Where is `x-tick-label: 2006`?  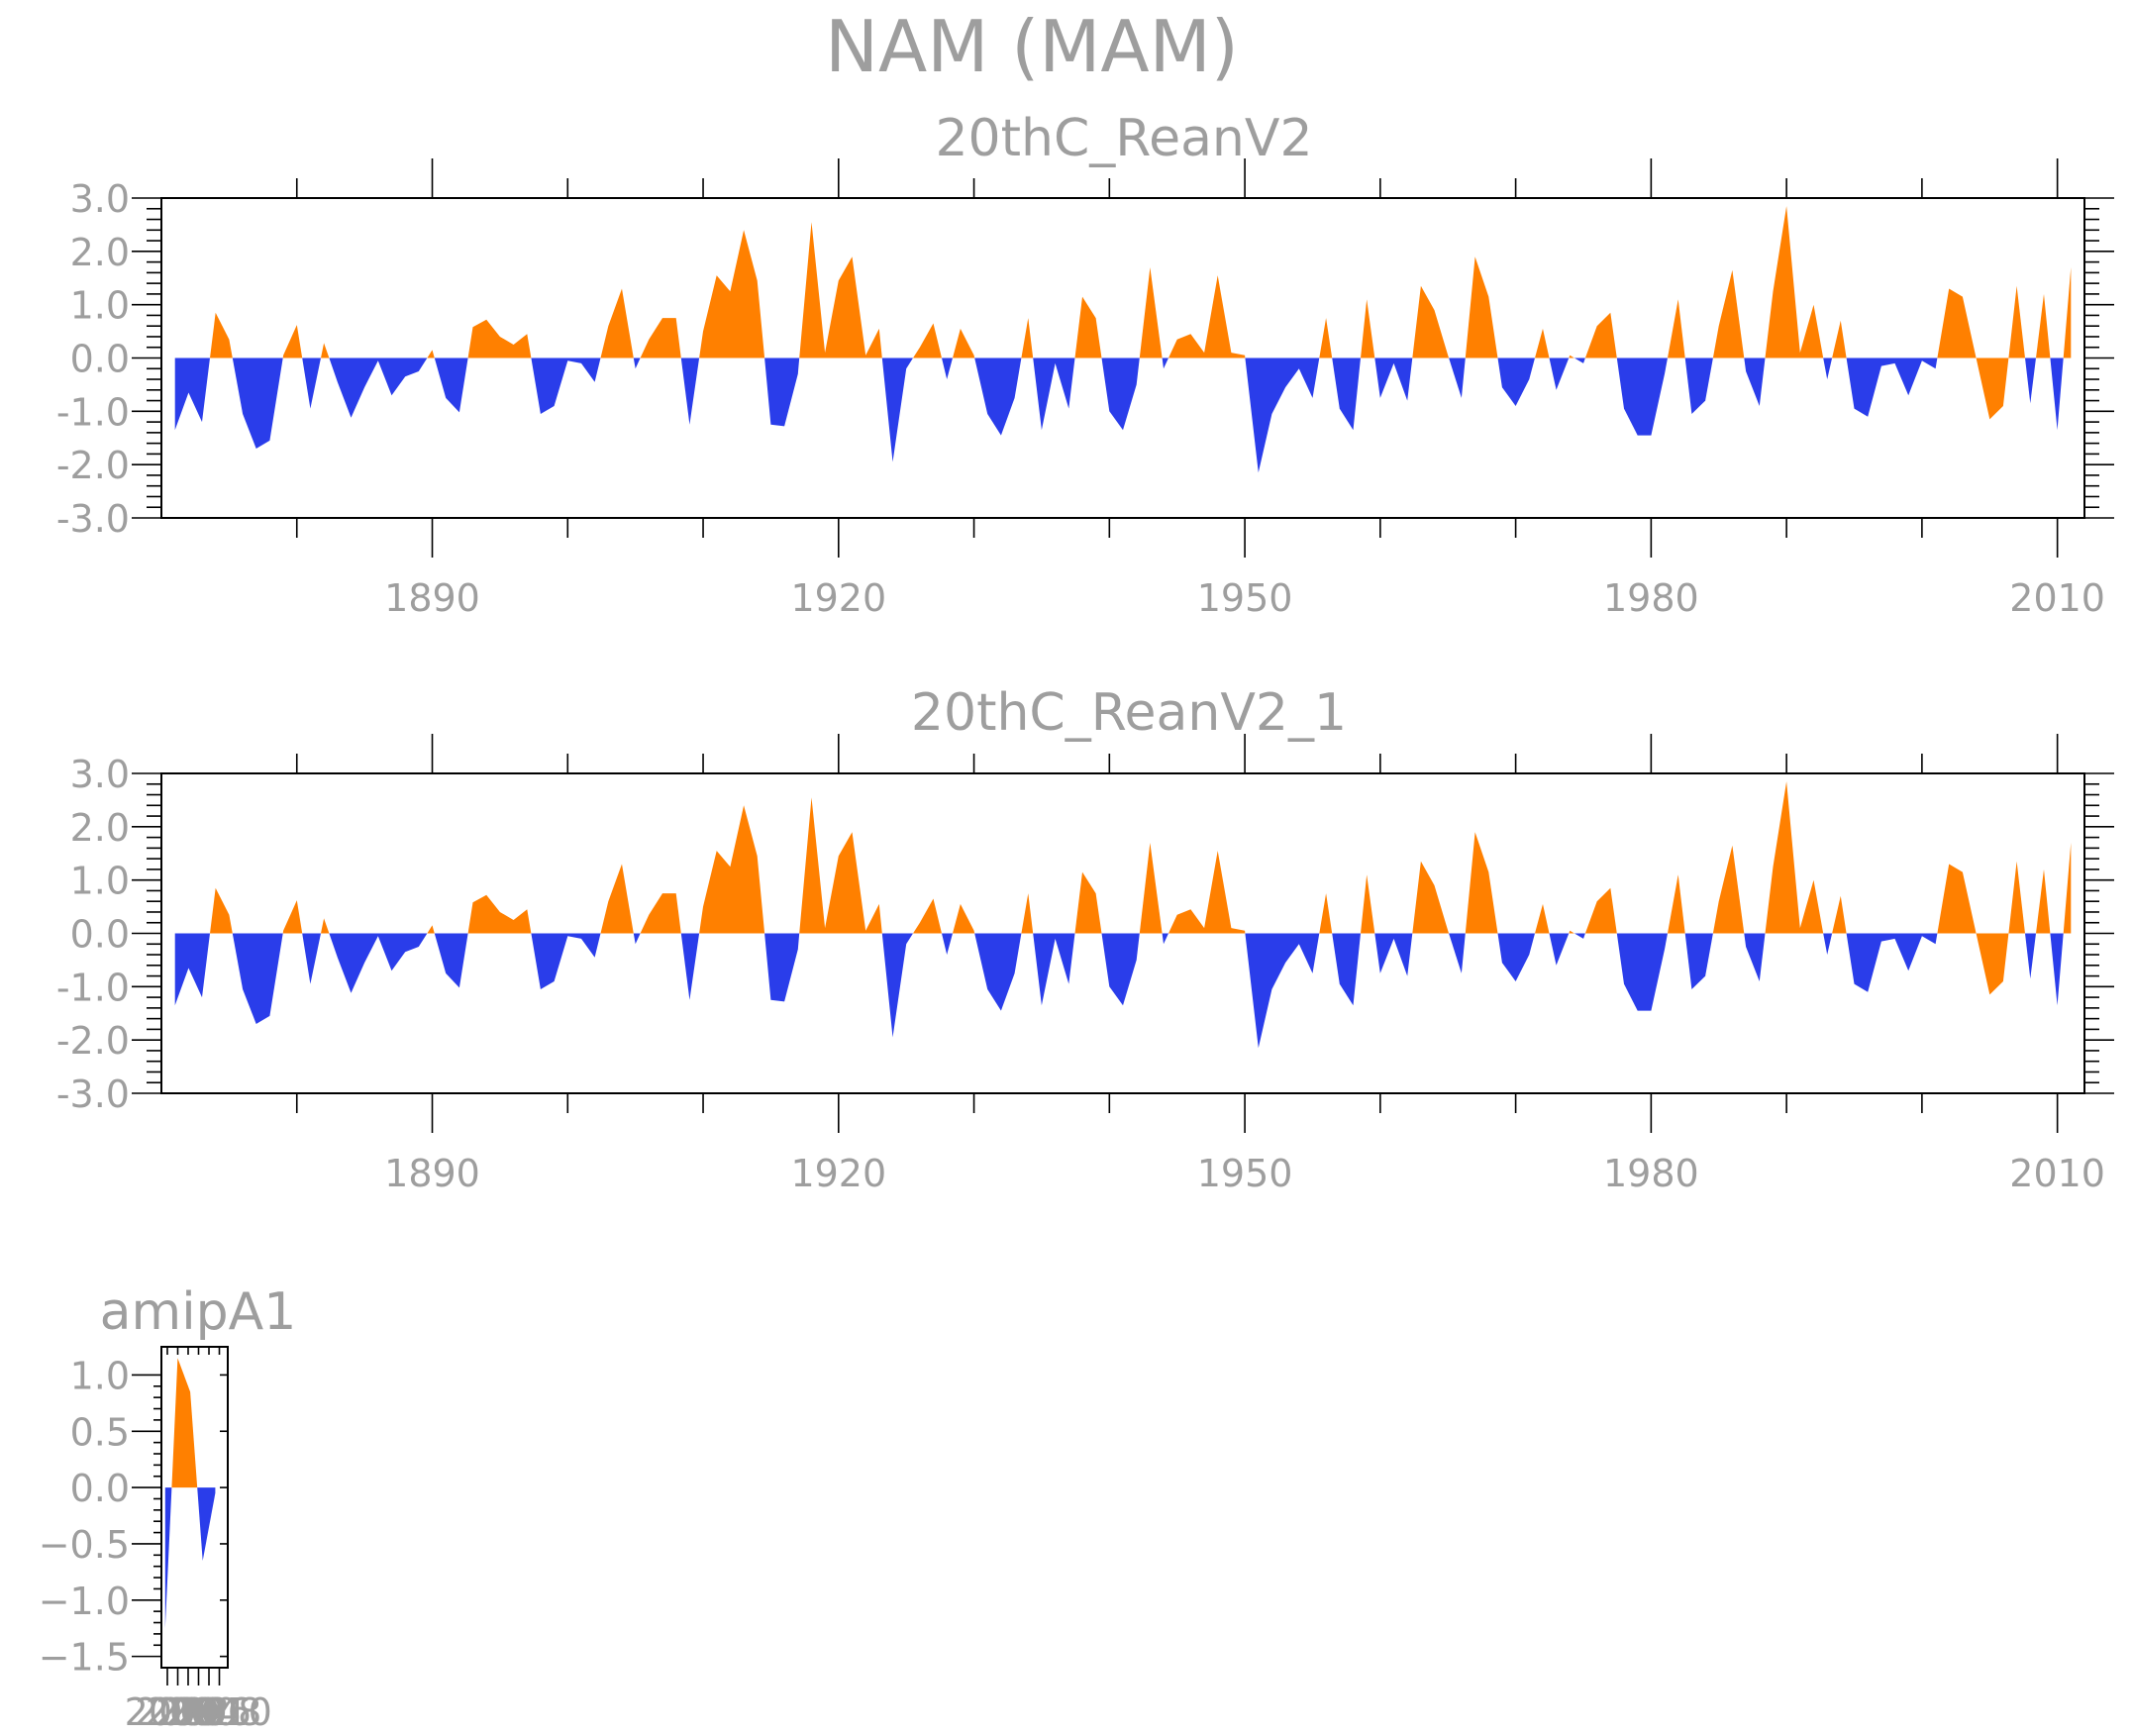
x-tick-label: 2006 is located at coordinates (203, 1712).